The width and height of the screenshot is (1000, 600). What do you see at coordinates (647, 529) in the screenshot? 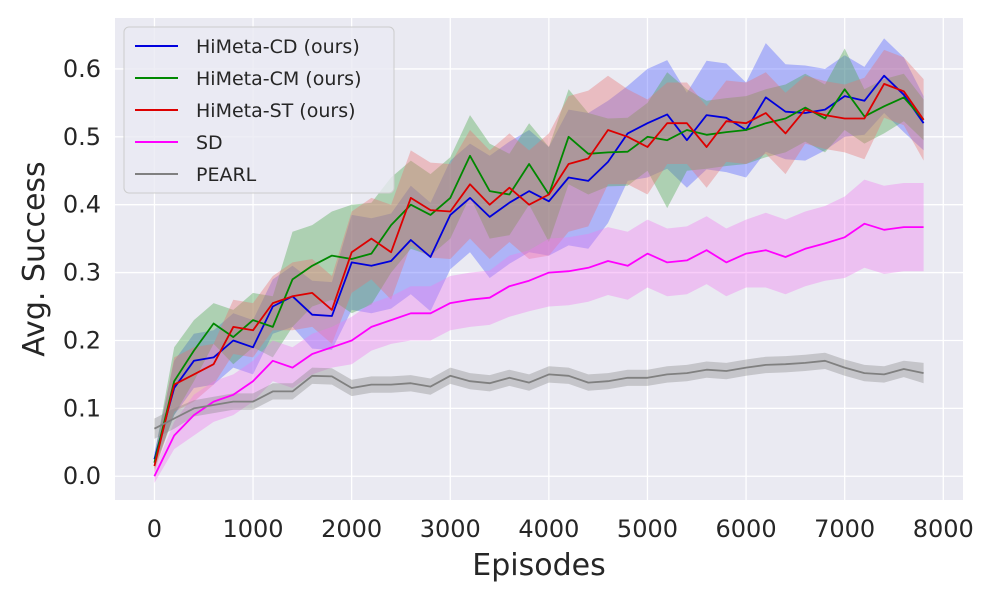
I see `x-tick-label: 5000` at bounding box center [647, 529].